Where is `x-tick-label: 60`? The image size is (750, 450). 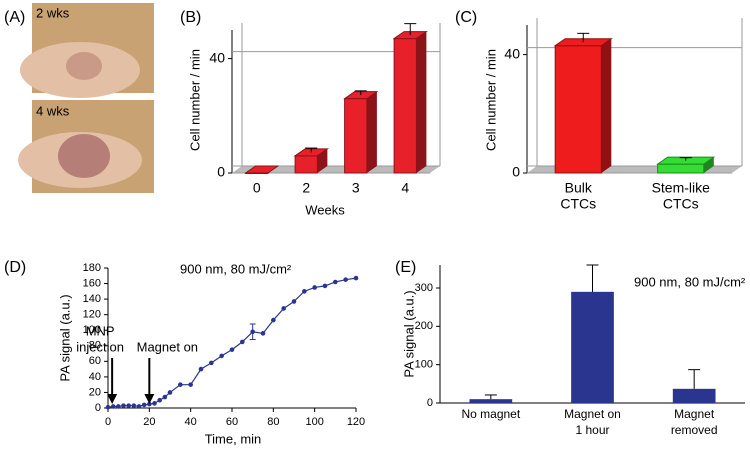 x-tick-label: 60 is located at coordinates (232, 422).